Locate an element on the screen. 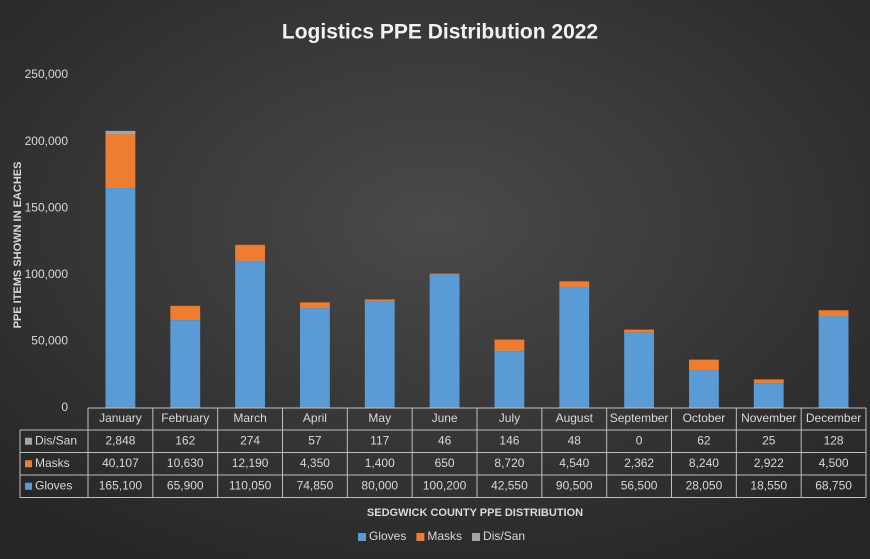  table-cell: 57 is located at coordinates (315, 440).